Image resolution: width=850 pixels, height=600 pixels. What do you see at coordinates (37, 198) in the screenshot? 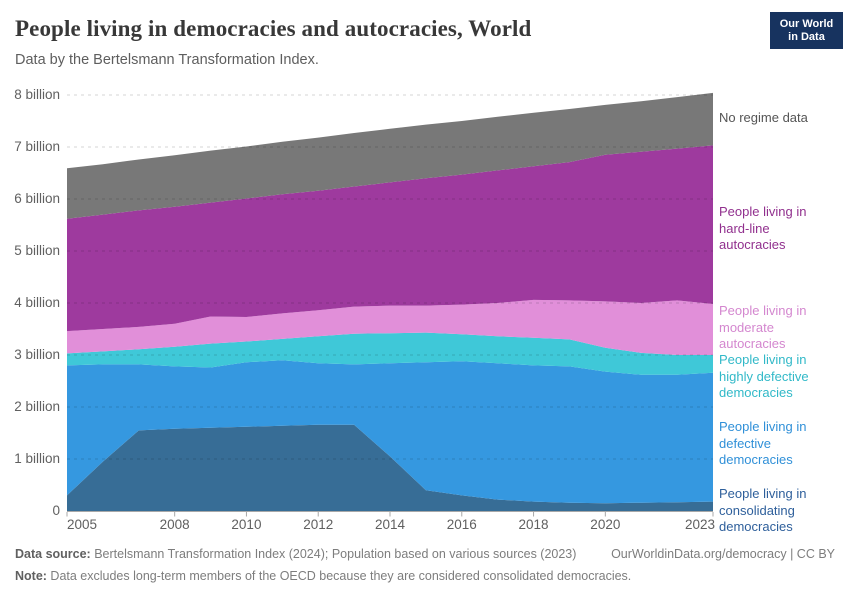
I see `y-axis-label-6: 6 billion` at bounding box center [37, 198].